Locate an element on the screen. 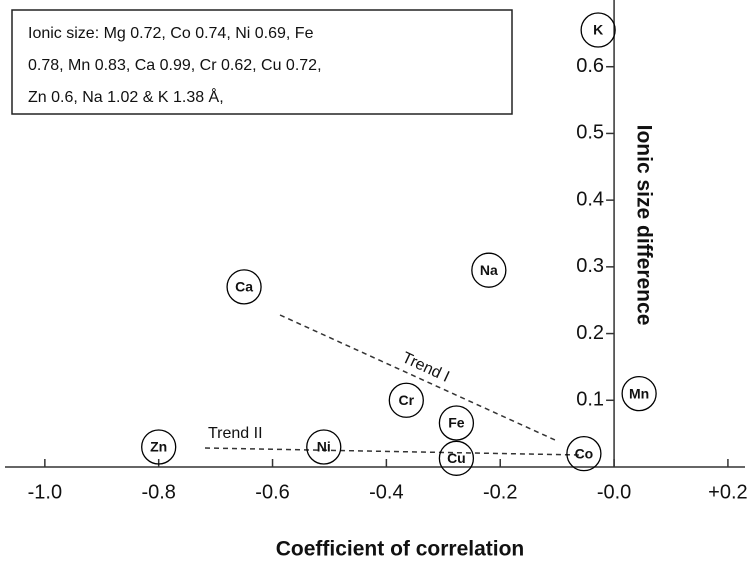 The image size is (749, 567). x-tick-label: -0.2 is located at coordinates (500, 492).